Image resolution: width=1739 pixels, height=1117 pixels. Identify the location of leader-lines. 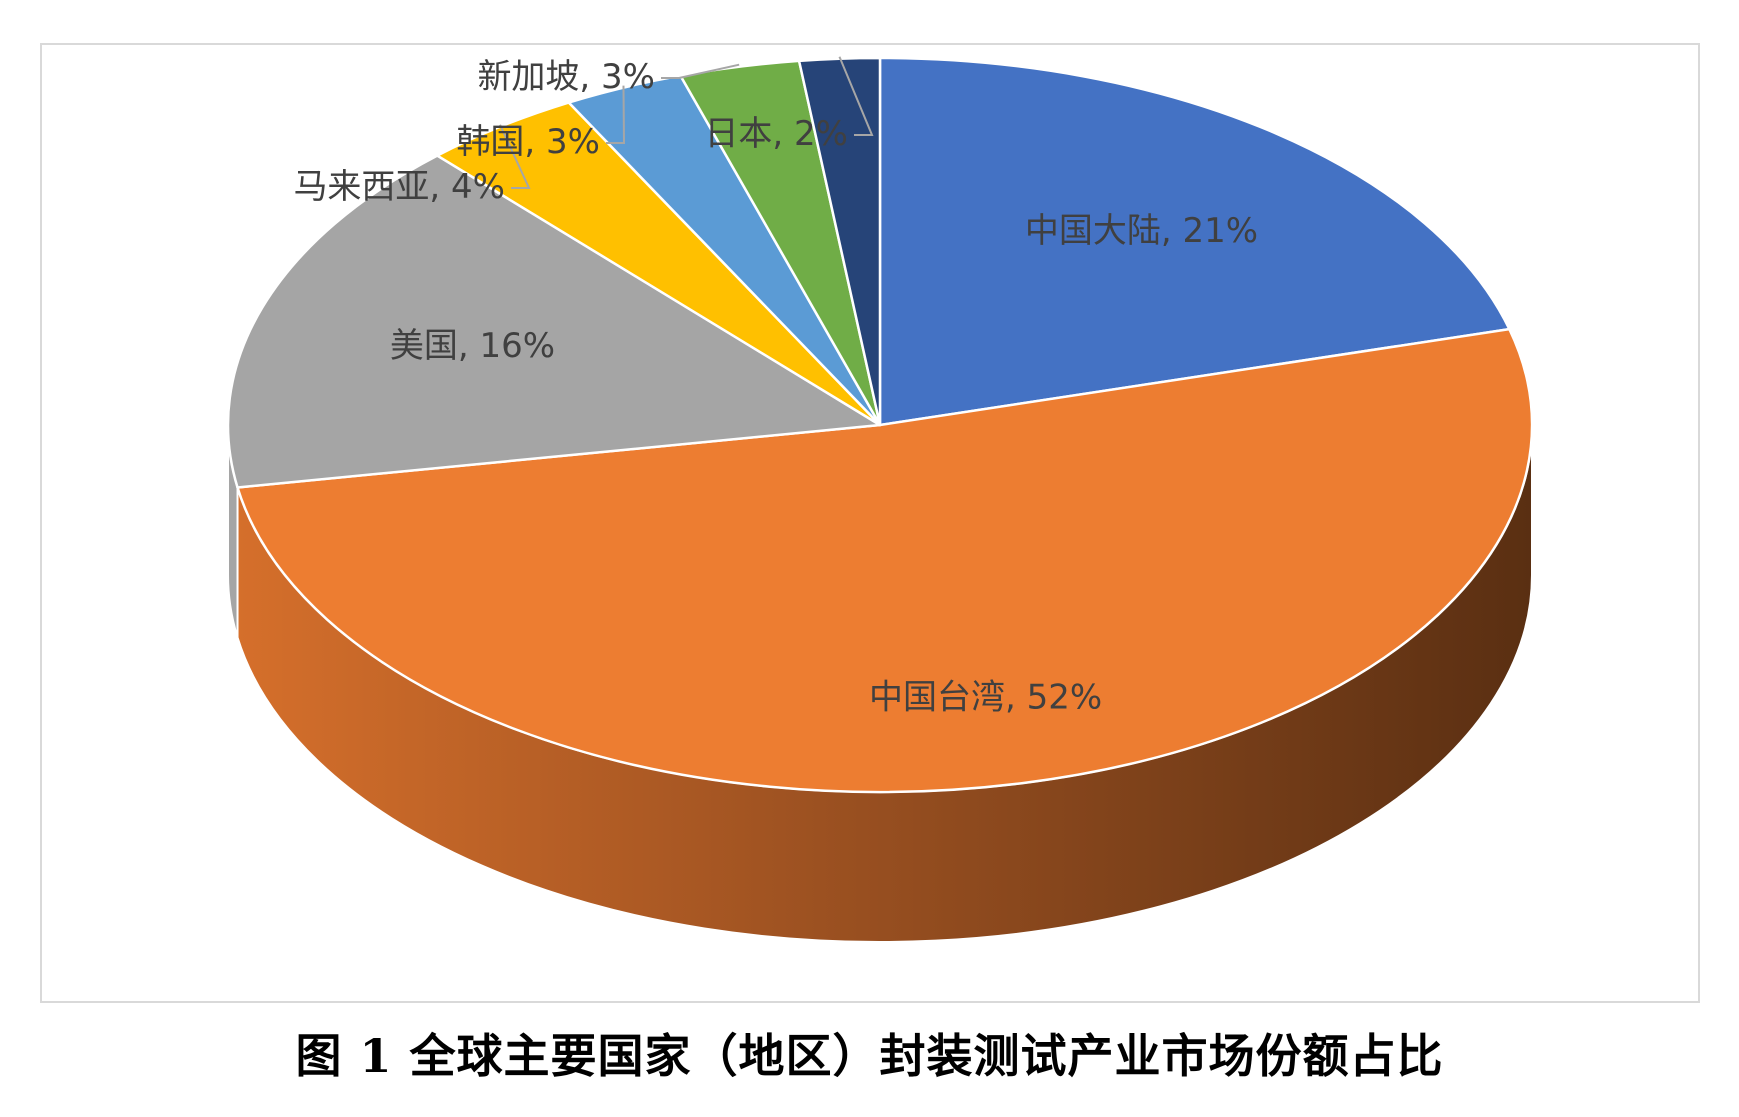
(686, 122).